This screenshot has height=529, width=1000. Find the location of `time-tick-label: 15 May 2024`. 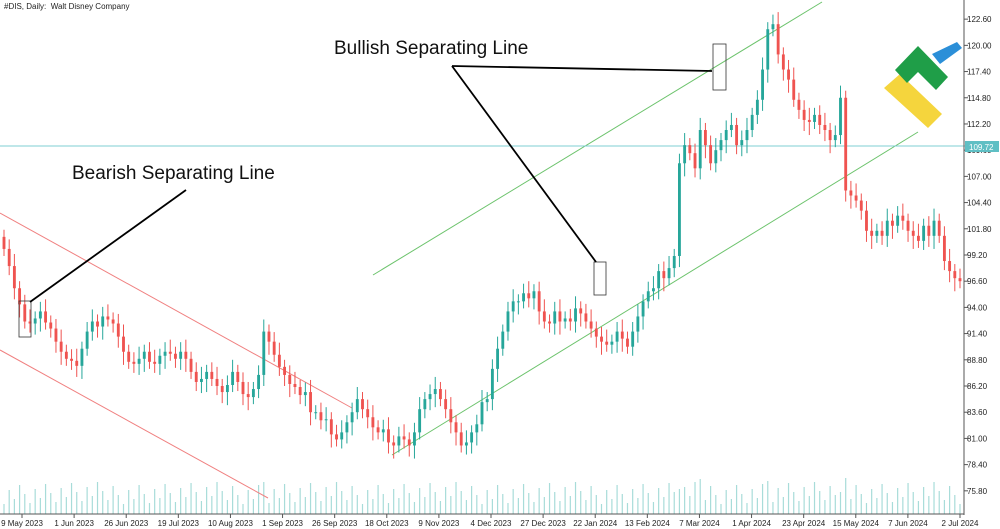

time-tick-label: 15 May 2024 is located at coordinates (856, 523).